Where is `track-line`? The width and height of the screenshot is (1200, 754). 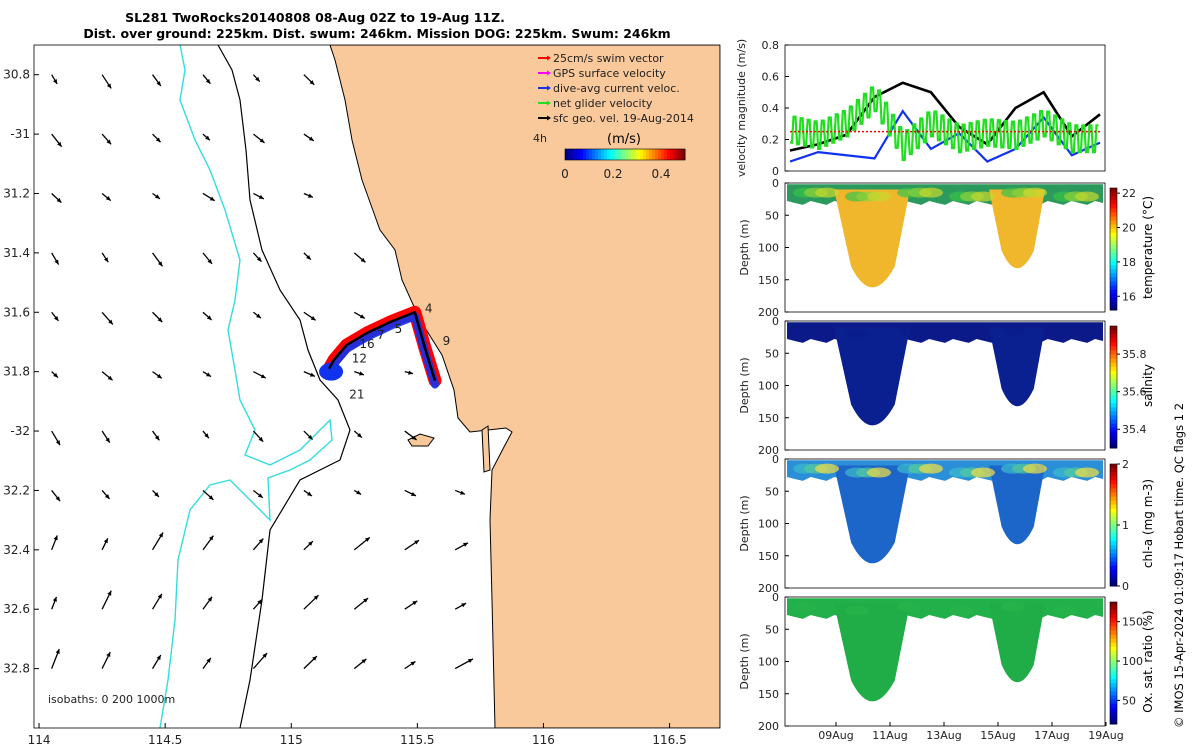 track-line is located at coordinates (382, 346).